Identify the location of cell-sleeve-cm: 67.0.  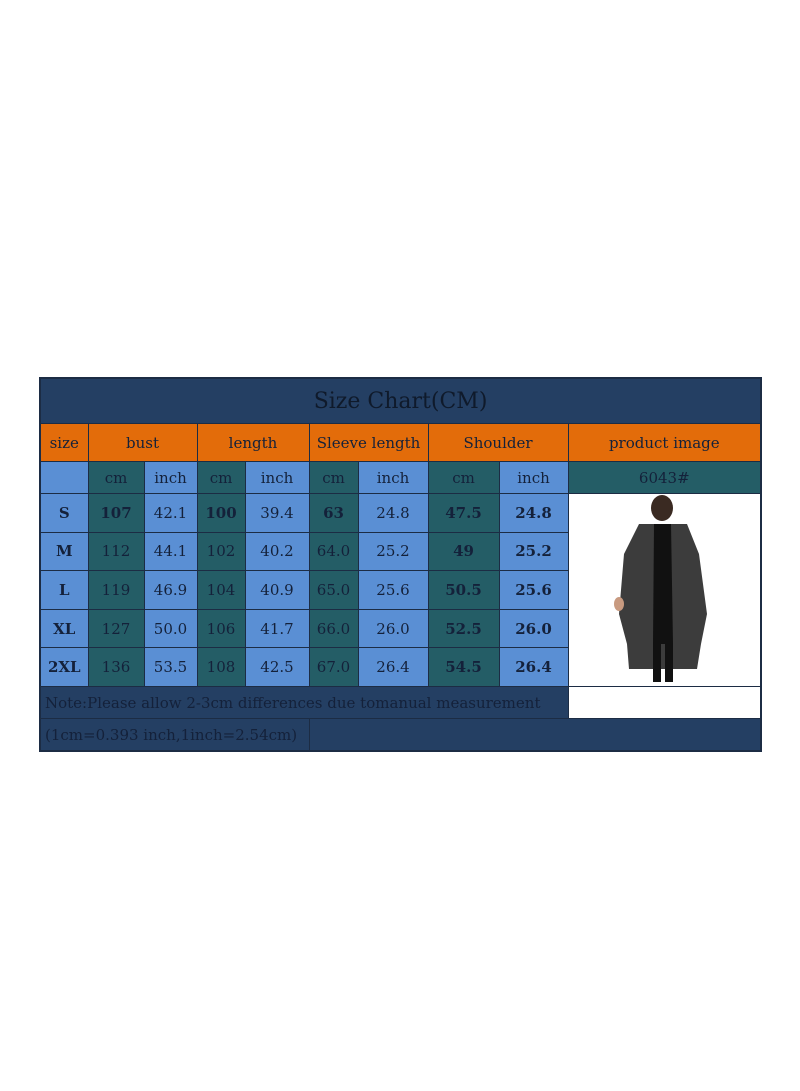
(333, 667).